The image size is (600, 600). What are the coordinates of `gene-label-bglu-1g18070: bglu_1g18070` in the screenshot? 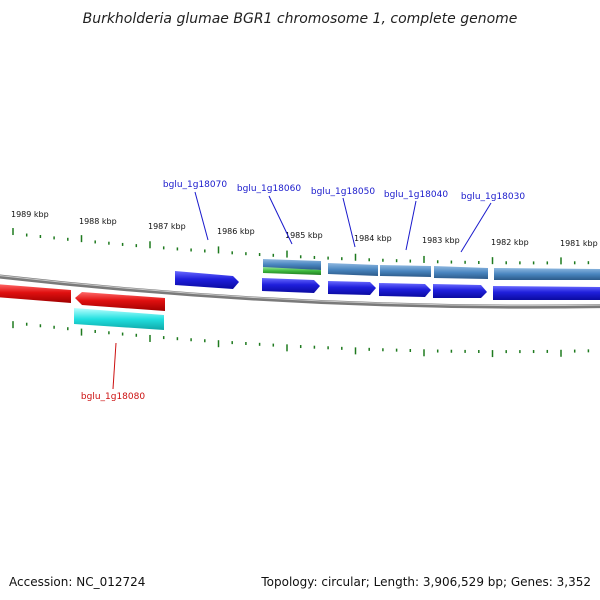 It's located at (195, 185).